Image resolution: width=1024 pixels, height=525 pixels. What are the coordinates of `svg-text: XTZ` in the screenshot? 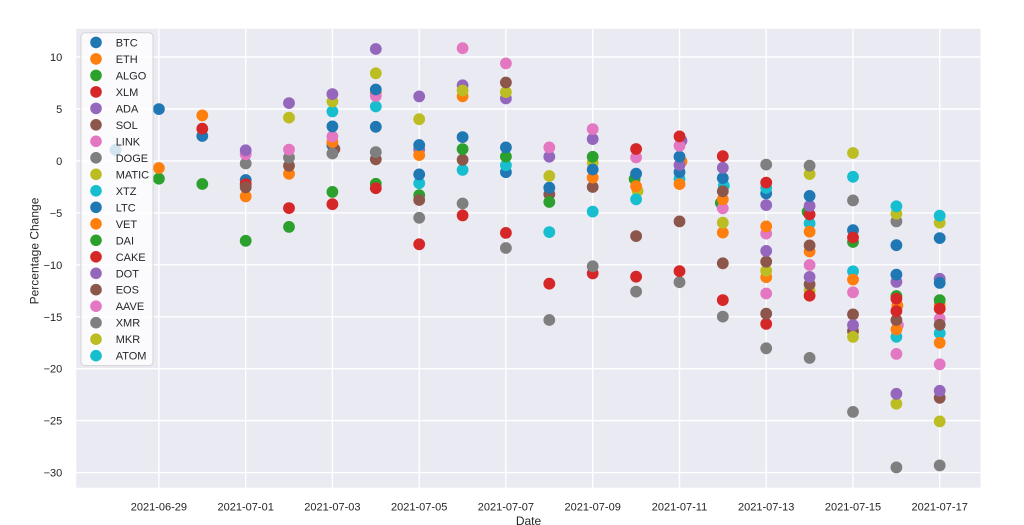 It's located at (126, 192).